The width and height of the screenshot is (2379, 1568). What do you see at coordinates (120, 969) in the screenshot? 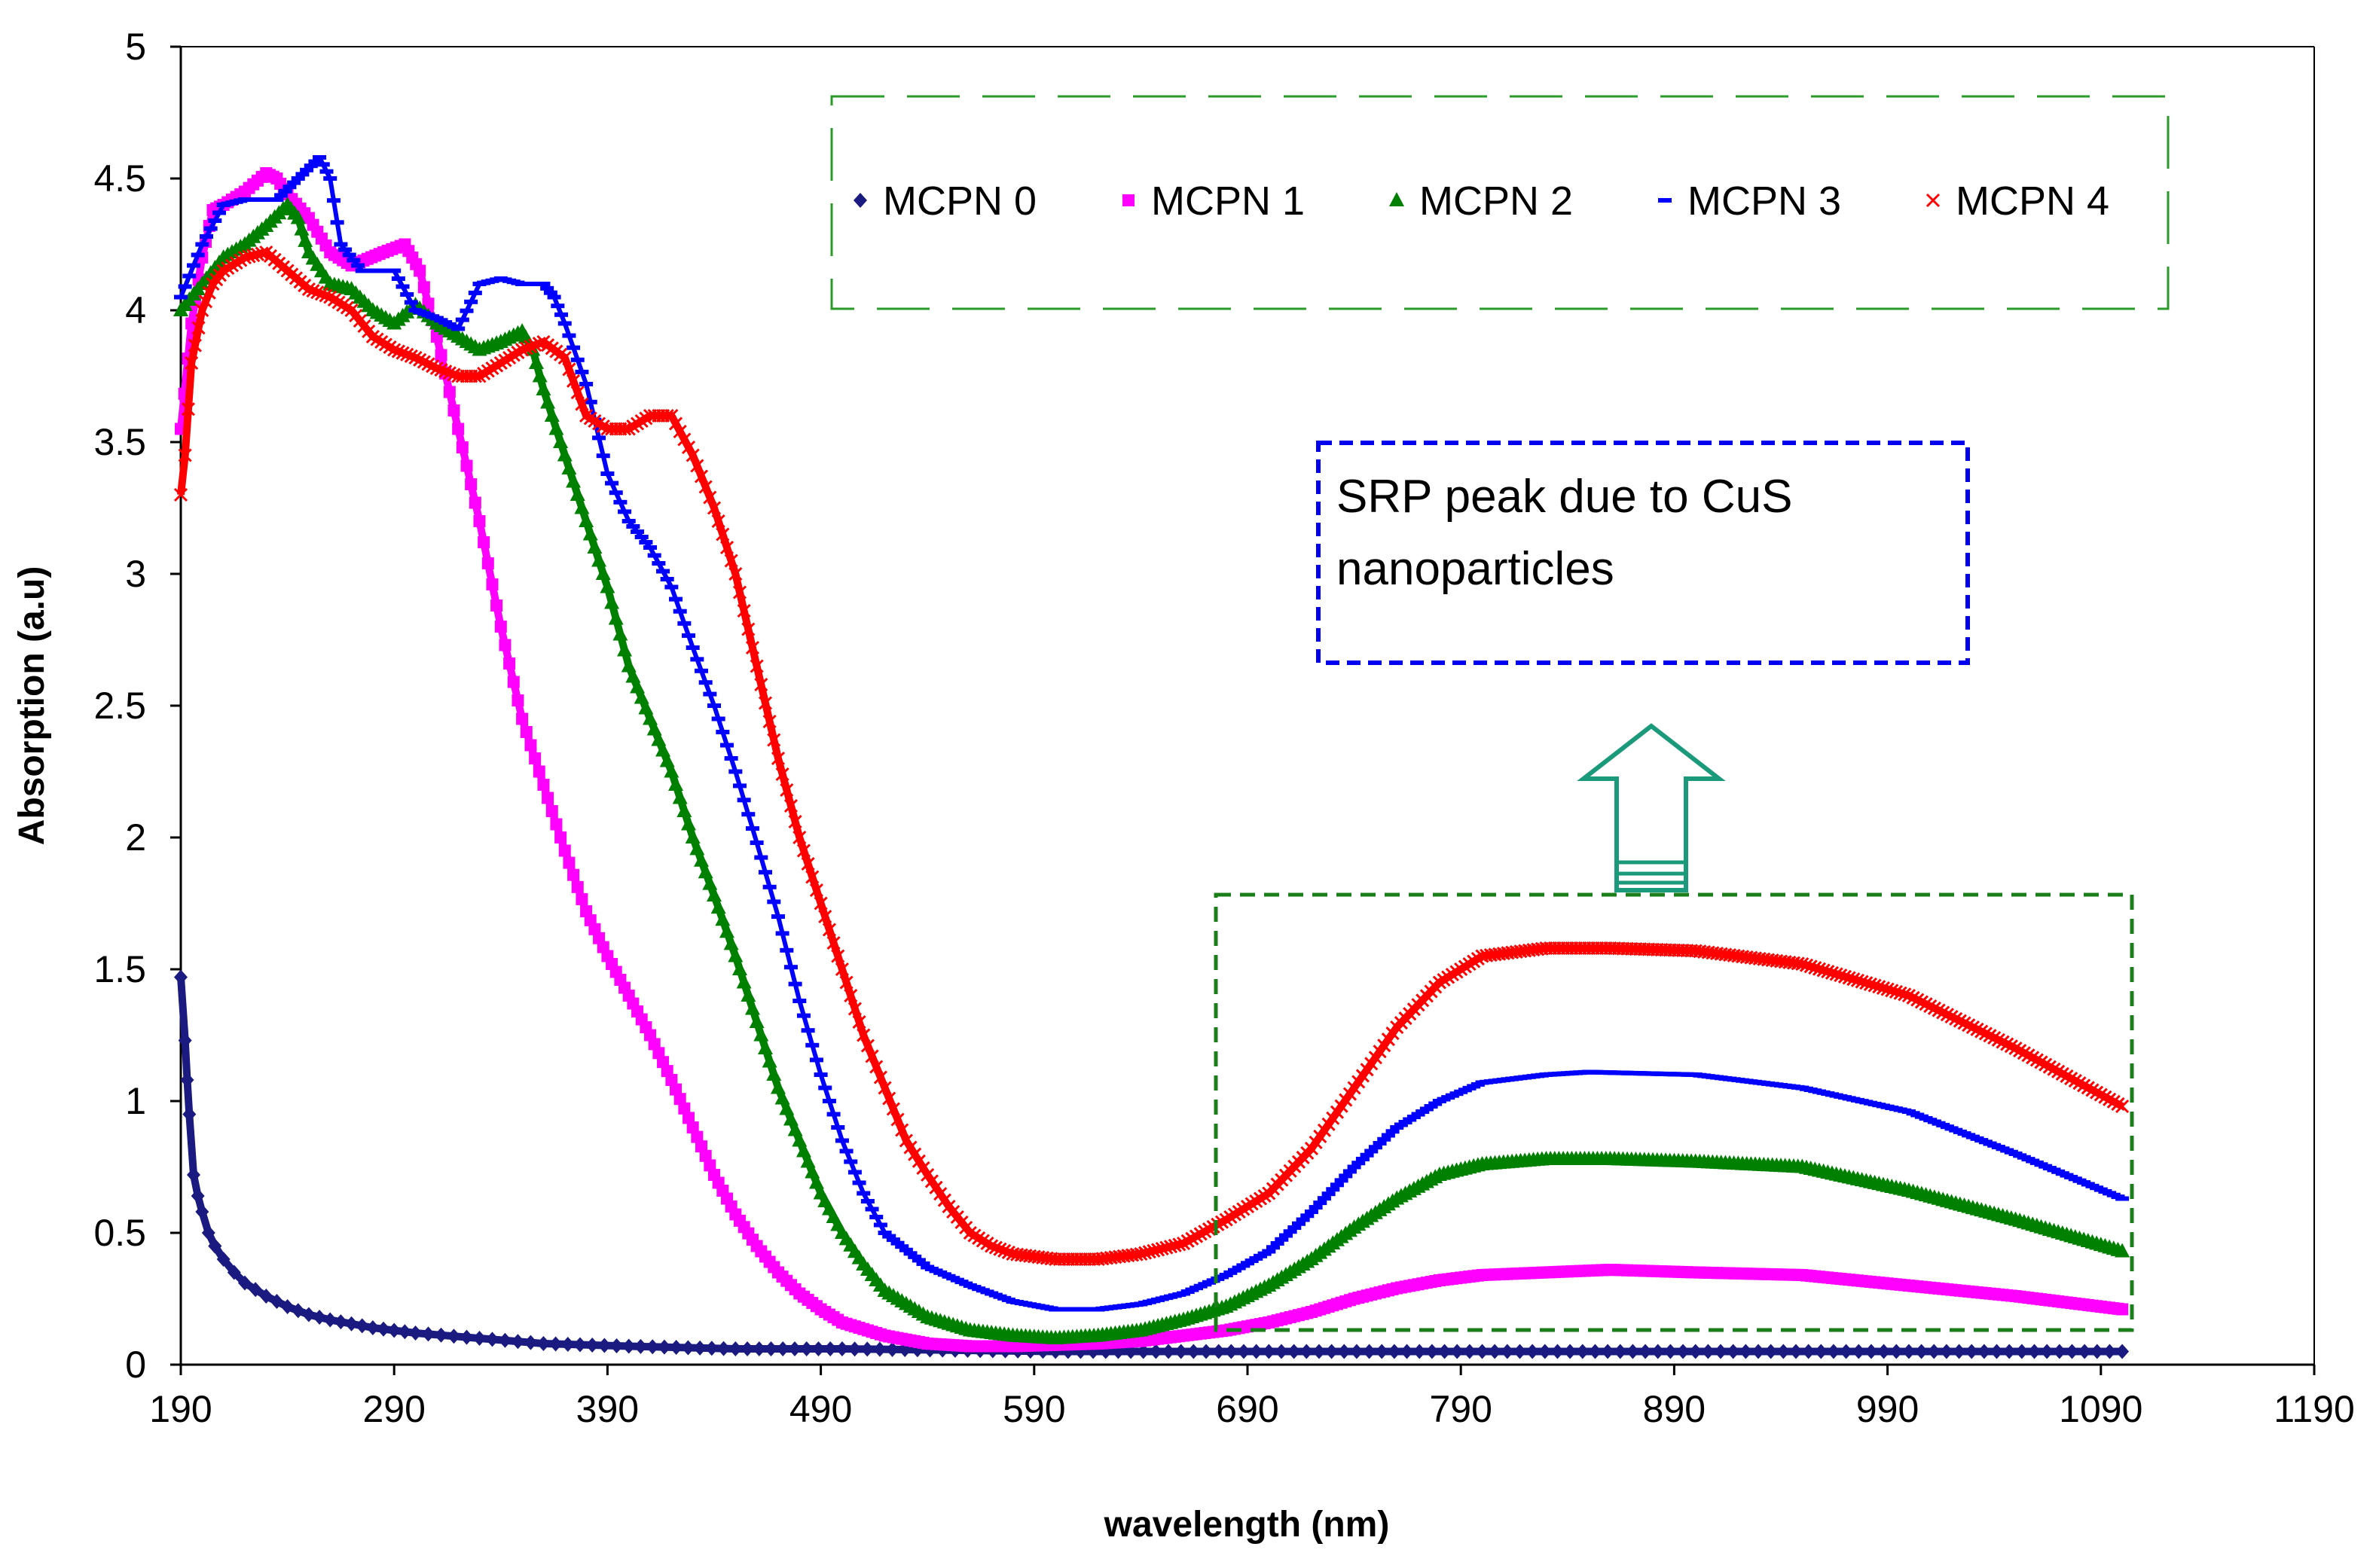
I see `y-tick-label: 1.5` at bounding box center [120, 969].